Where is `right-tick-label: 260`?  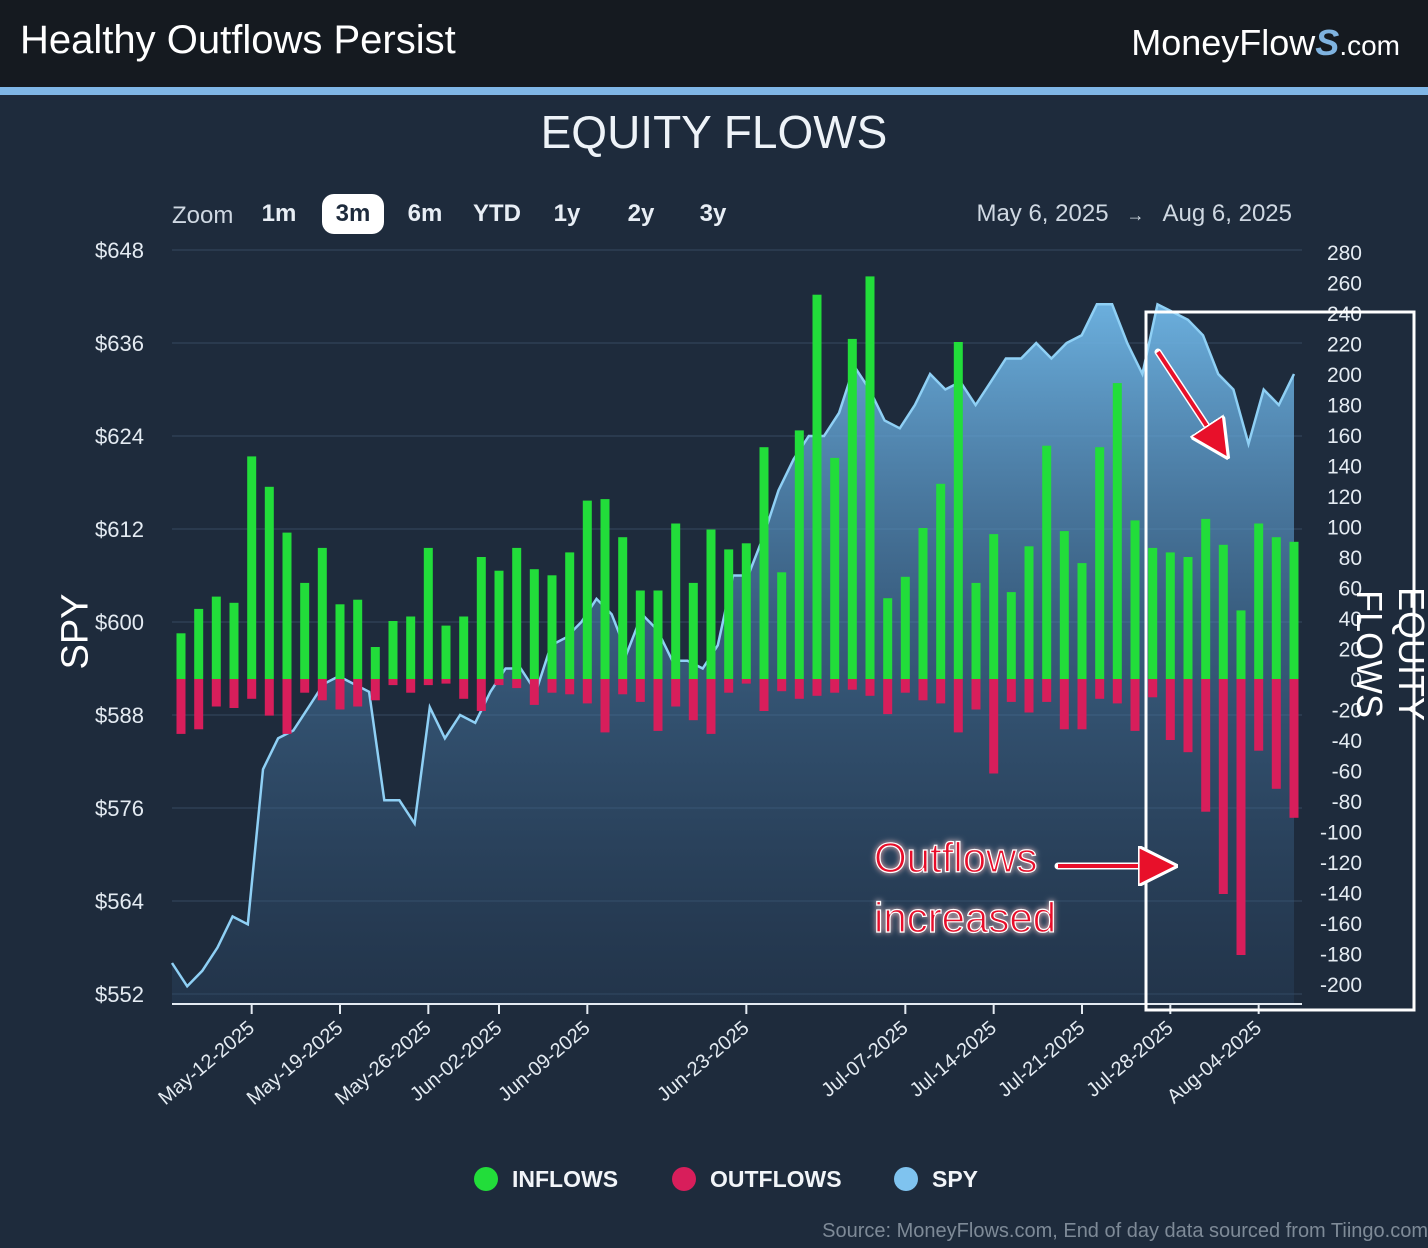
right-tick-label: 260 is located at coordinates (1344, 284).